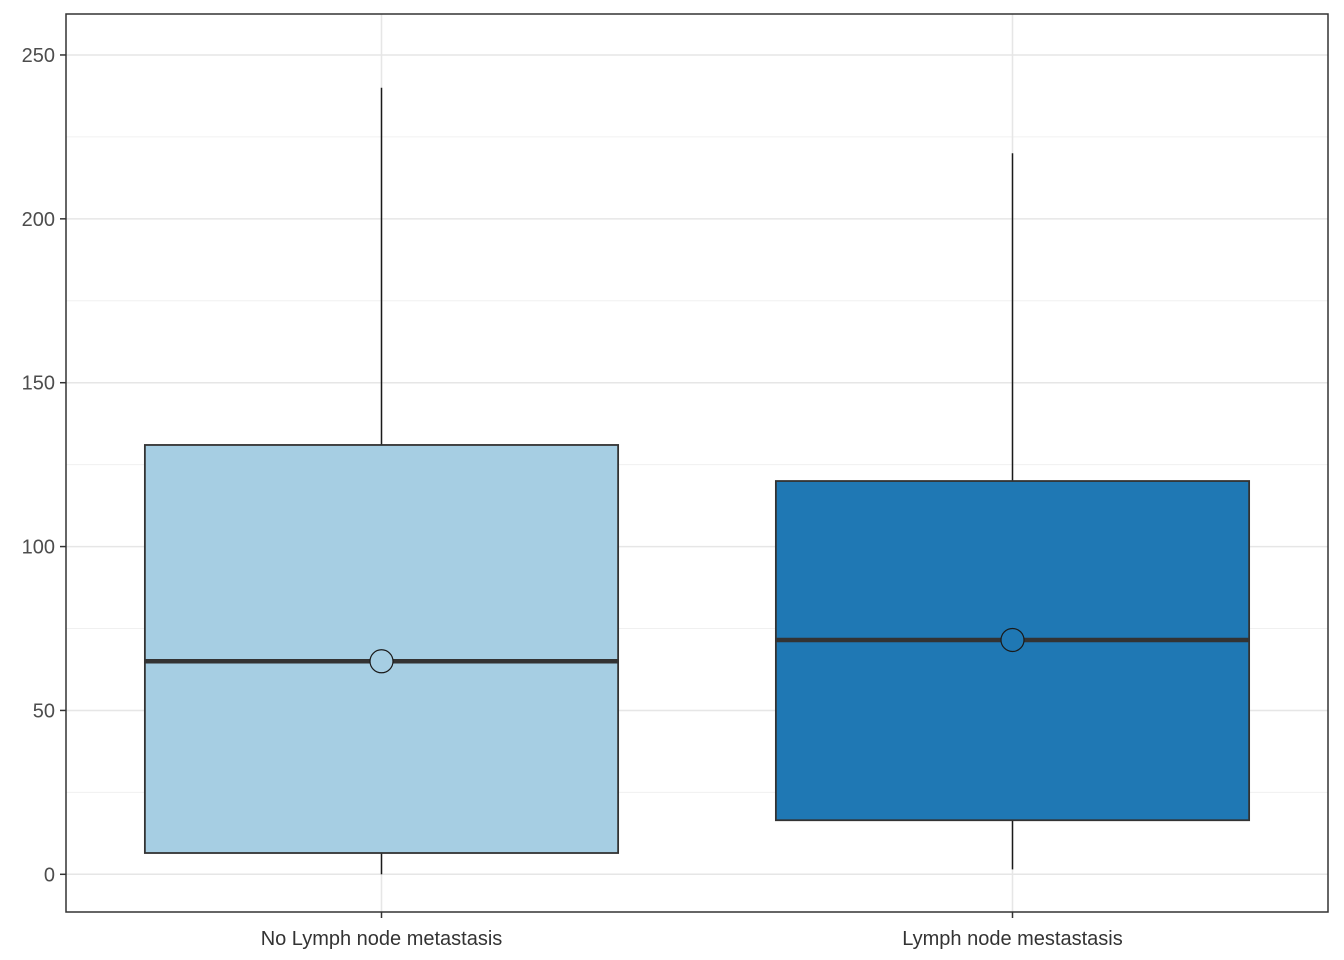 The height and width of the screenshot is (960, 1344). What do you see at coordinates (38, 56) in the screenshot?
I see `y-tick-label: 250` at bounding box center [38, 56].